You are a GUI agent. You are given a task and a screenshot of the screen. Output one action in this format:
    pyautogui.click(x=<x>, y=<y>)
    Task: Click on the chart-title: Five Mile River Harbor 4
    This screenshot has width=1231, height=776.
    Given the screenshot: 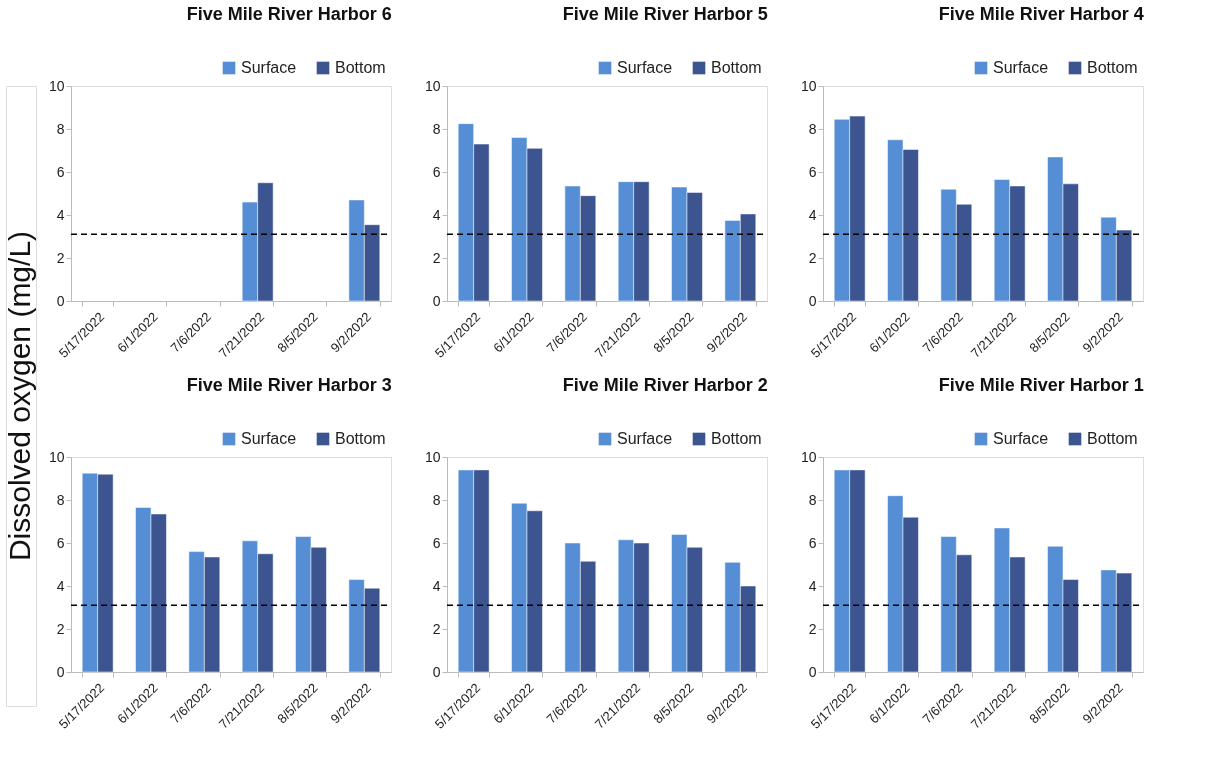 What is the action you would take?
    pyautogui.click(x=1041, y=14)
    